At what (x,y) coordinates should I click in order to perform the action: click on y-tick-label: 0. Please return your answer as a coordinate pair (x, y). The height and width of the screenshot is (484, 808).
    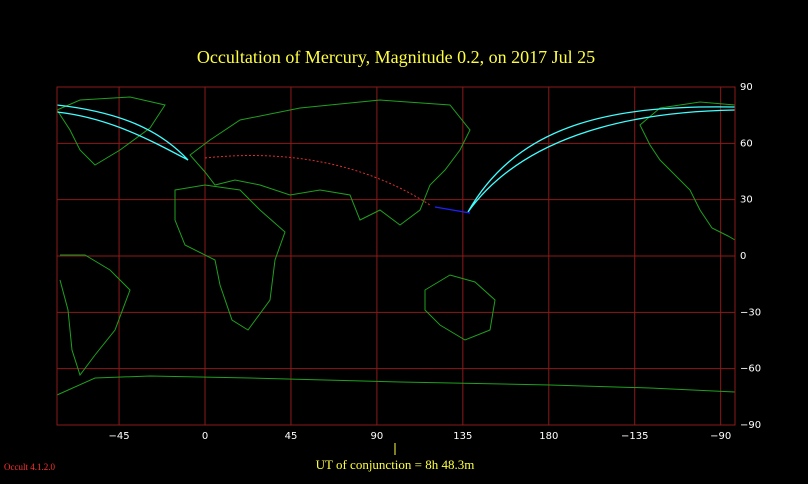
    Looking at the image, I should click on (743, 256).